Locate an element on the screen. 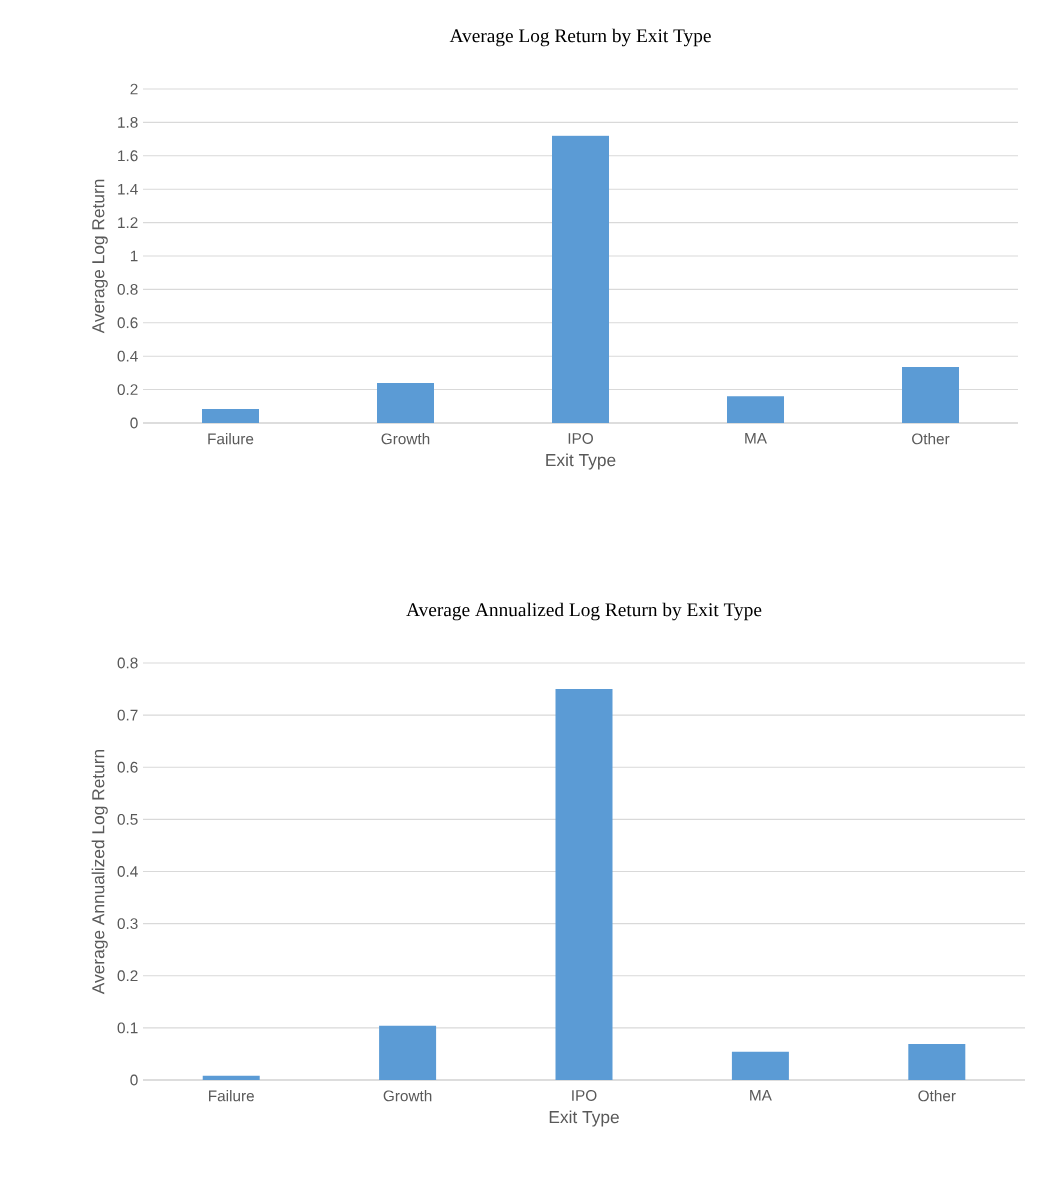 This screenshot has height=1196, width=1039. y-tick-label: 1.4 is located at coordinates (128, 189).